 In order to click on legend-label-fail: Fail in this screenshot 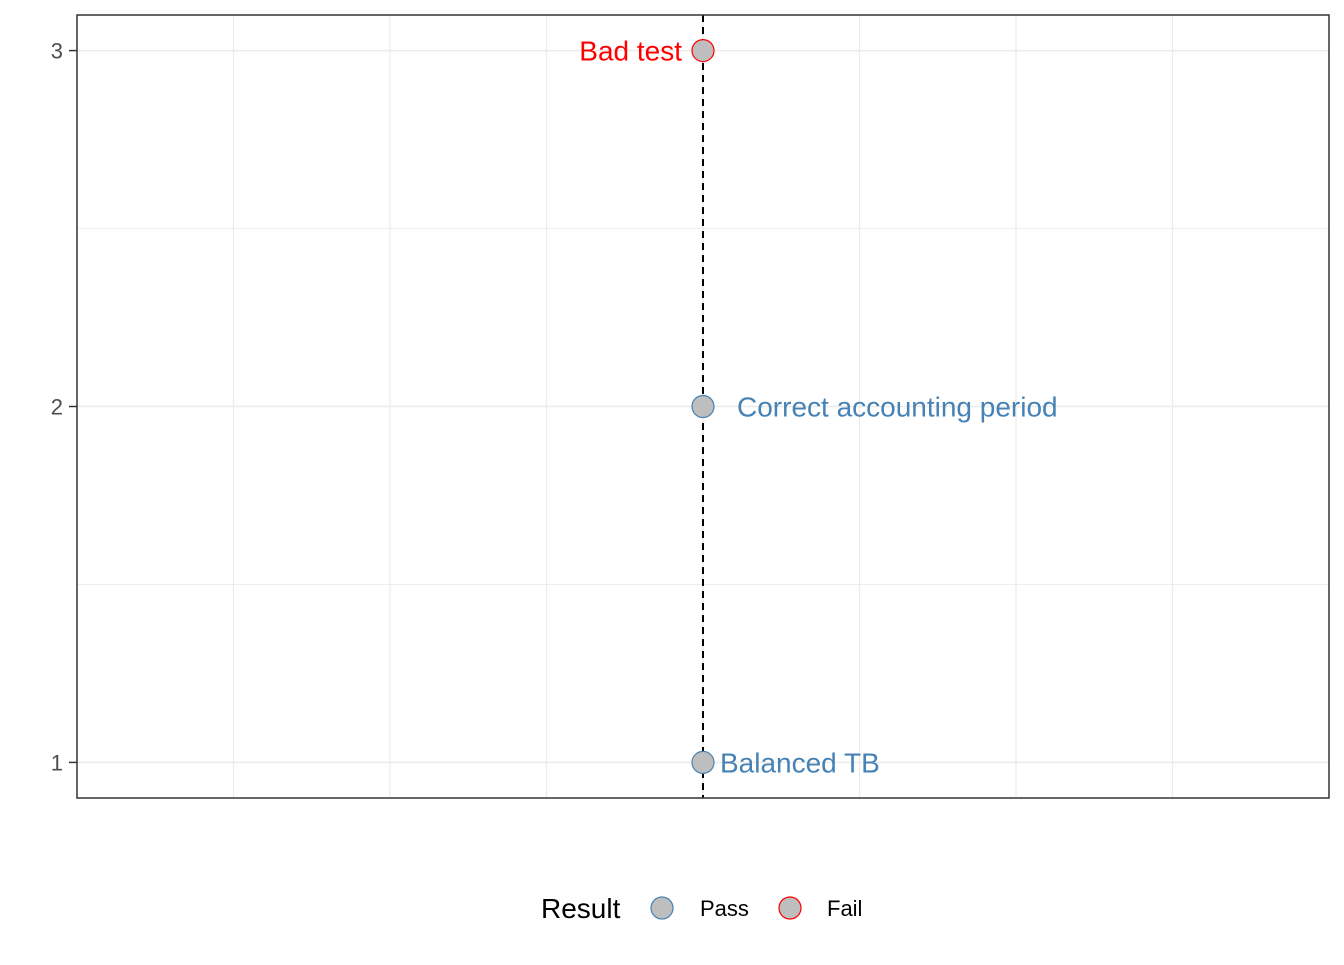, I will do `click(844, 908)`.